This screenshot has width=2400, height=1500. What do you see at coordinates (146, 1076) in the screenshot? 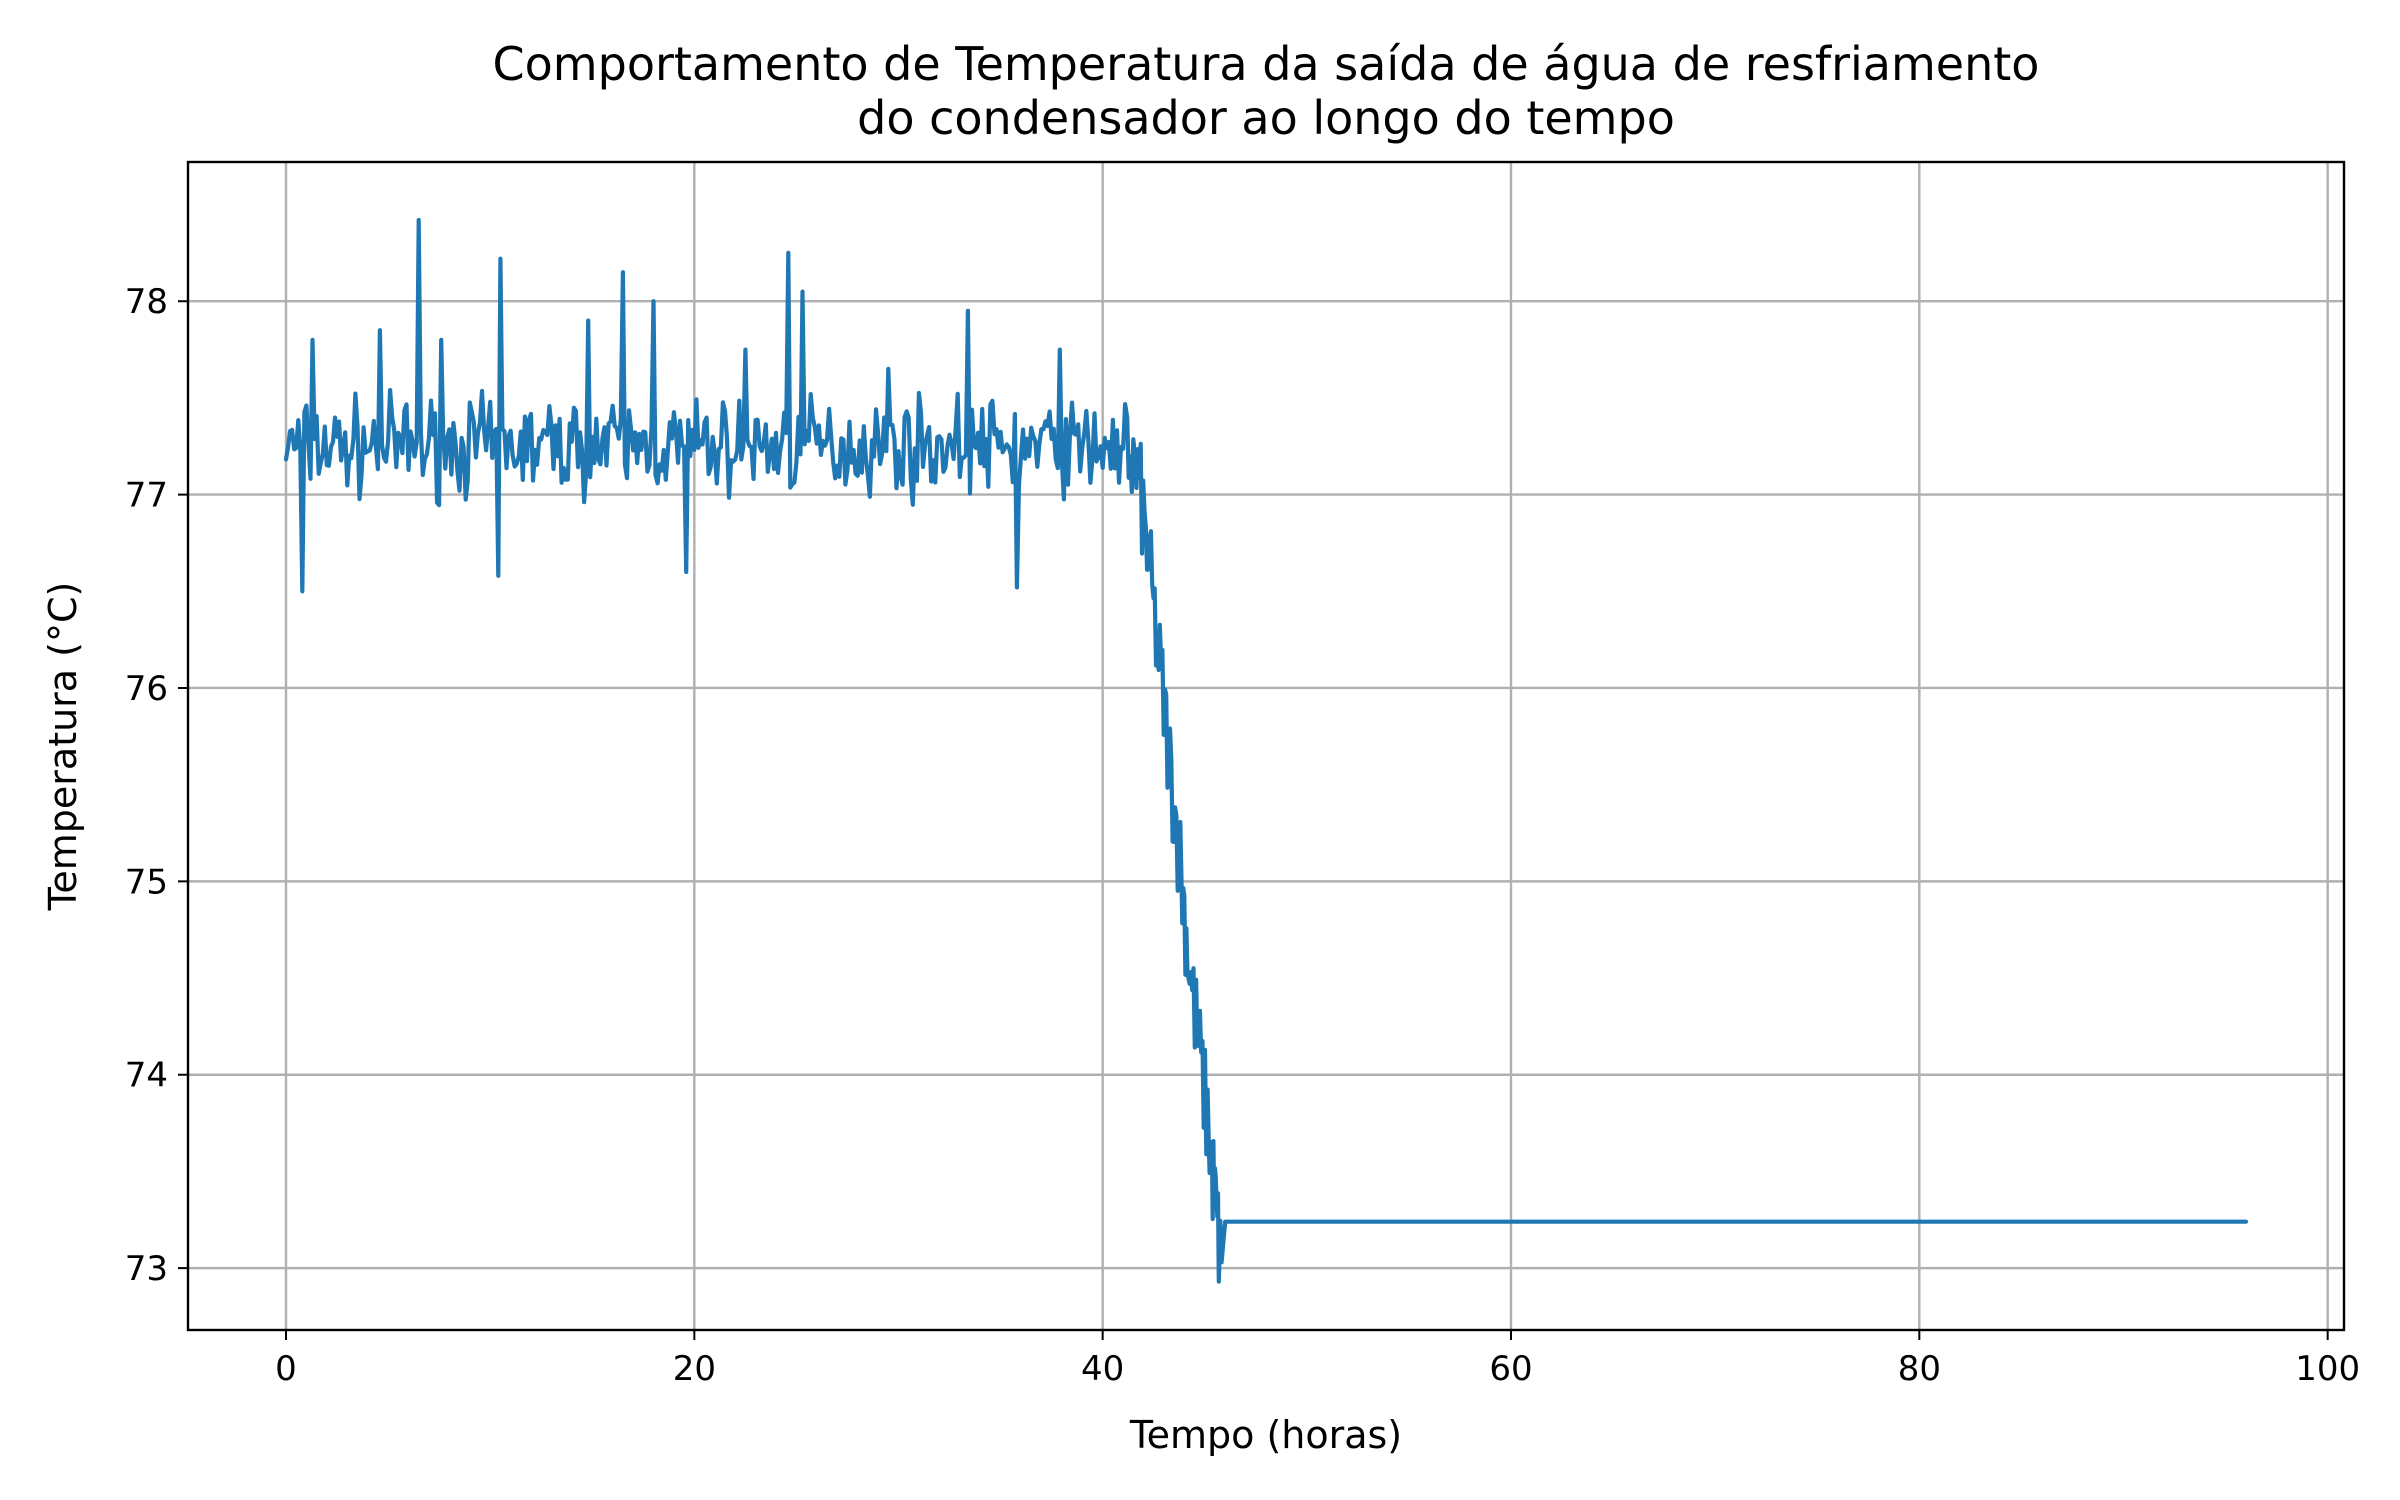
I see `y-tick-label-74: 74` at bounding box center [146, 1076].